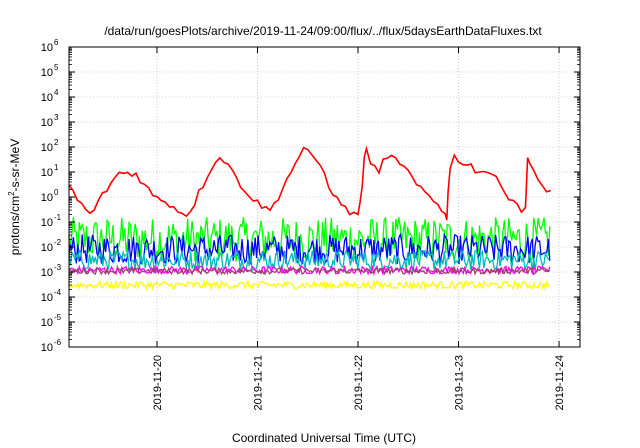 The height and width of the screenshot is (448, 640). What do you see at coordinates (58, 242) in the screenshot?
I see `y-tick-label-exponent: -2` at bounding box center [58, 242].